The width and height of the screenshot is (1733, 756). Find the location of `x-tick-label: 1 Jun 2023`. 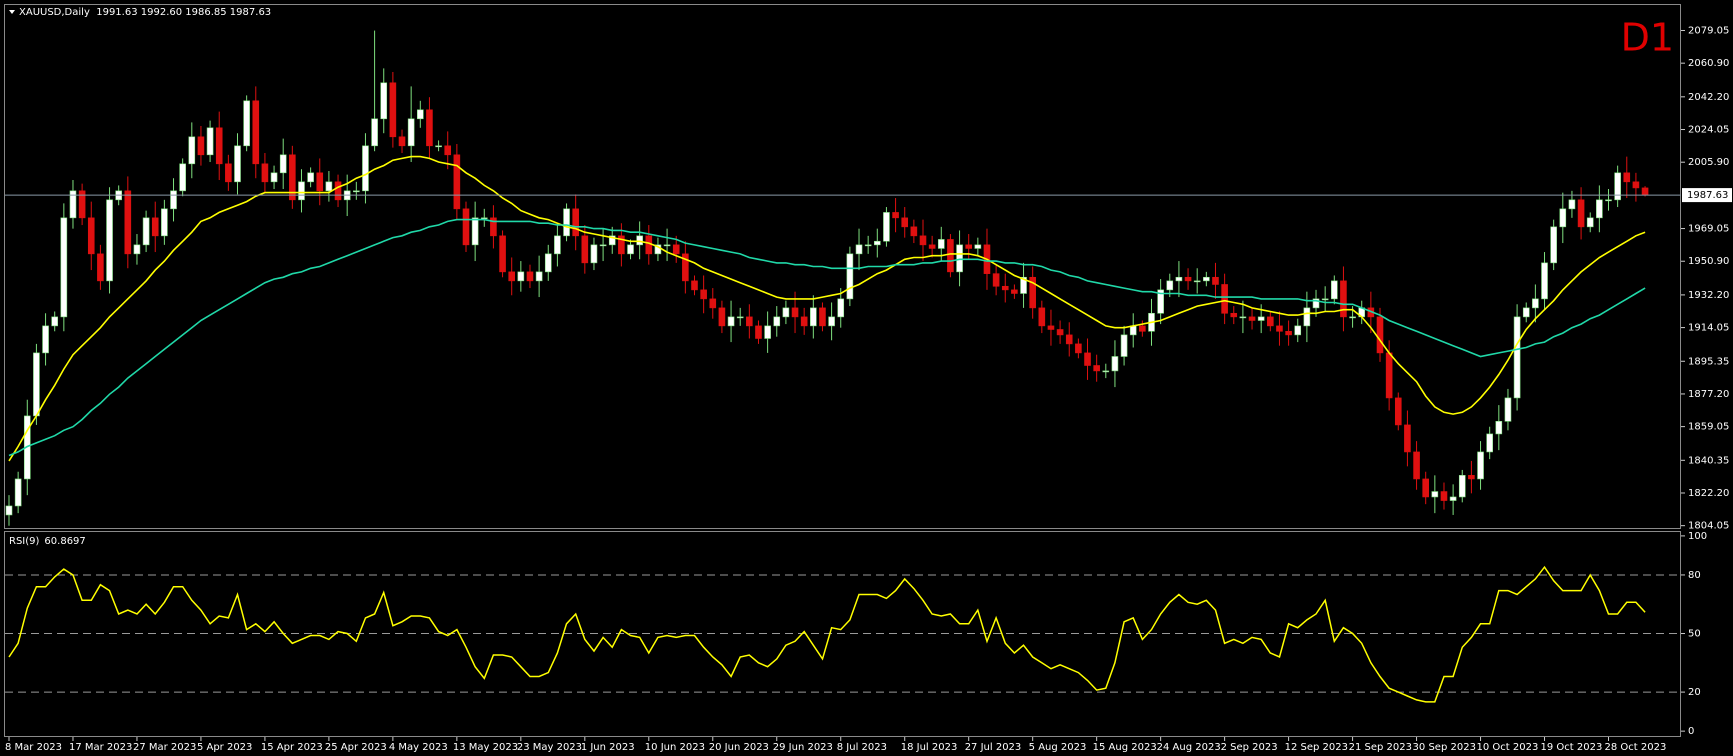

x-tick-label: 1 Jun 2023 is located at coordinates (608, 747).